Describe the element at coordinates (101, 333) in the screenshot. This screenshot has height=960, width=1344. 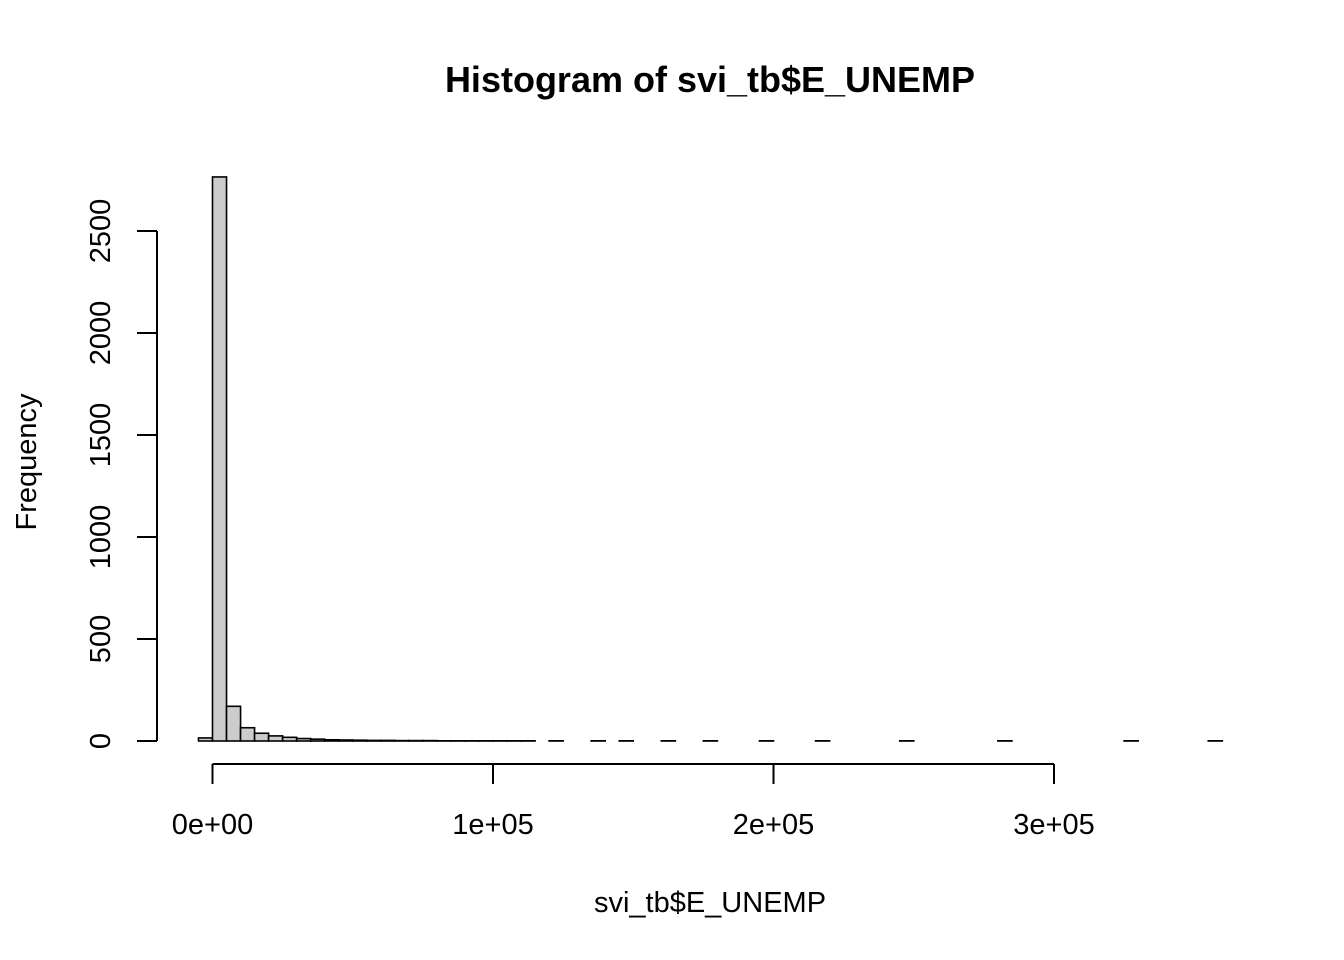
I see `y-tick-label: 2000` at that location.